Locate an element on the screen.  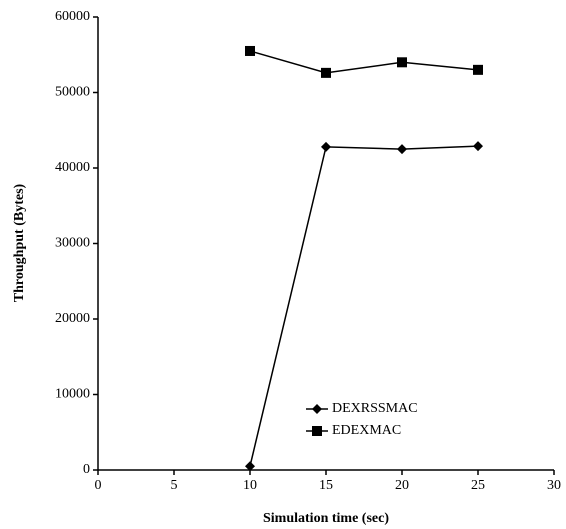
y-tick-label: 50000 is located at coordinates (72, 92).